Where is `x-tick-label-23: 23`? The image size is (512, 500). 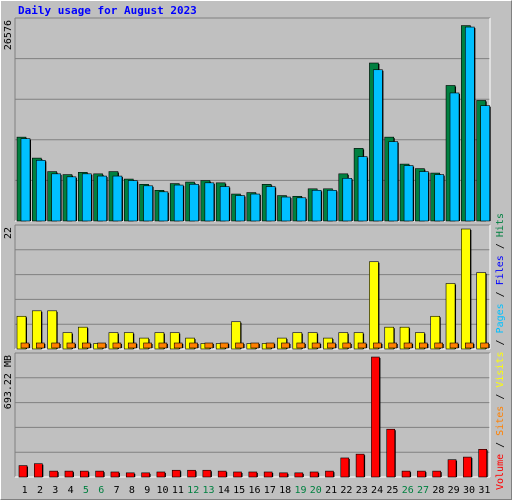
x-tick-label-23: 23 is located at coordinates (362, 490).